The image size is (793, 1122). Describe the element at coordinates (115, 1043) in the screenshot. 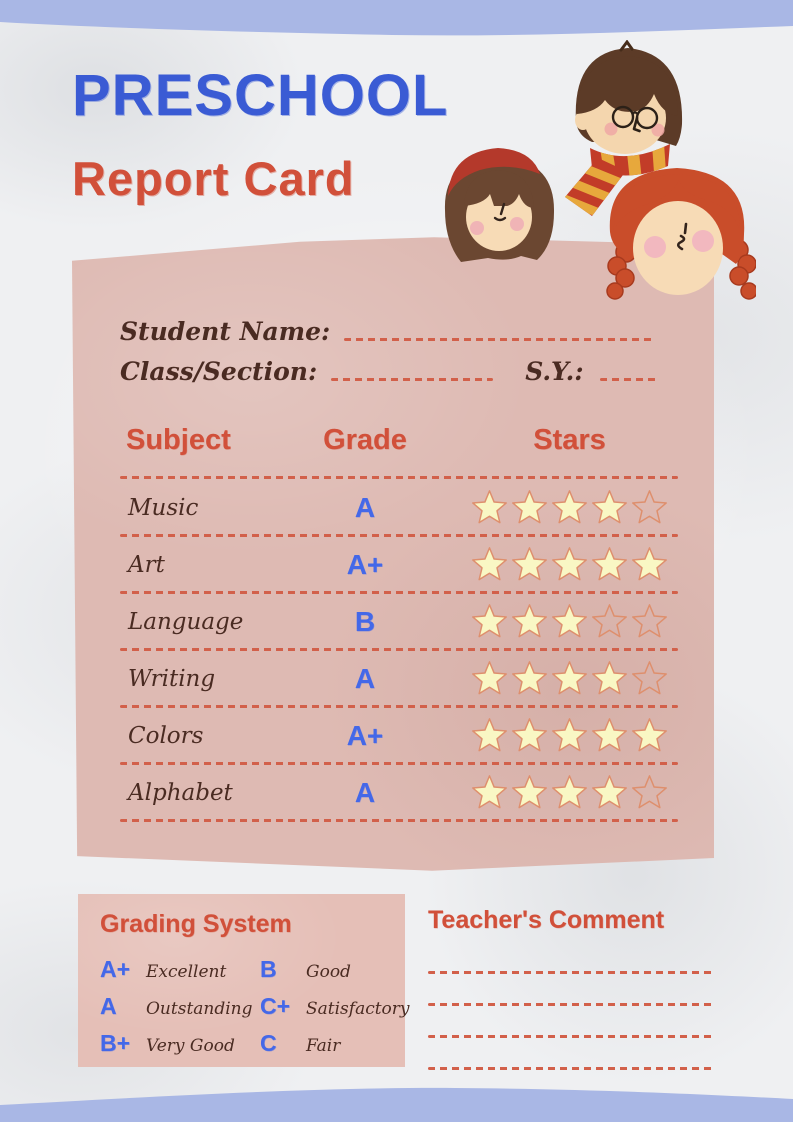

I see `grading-grade: B+` at that location.